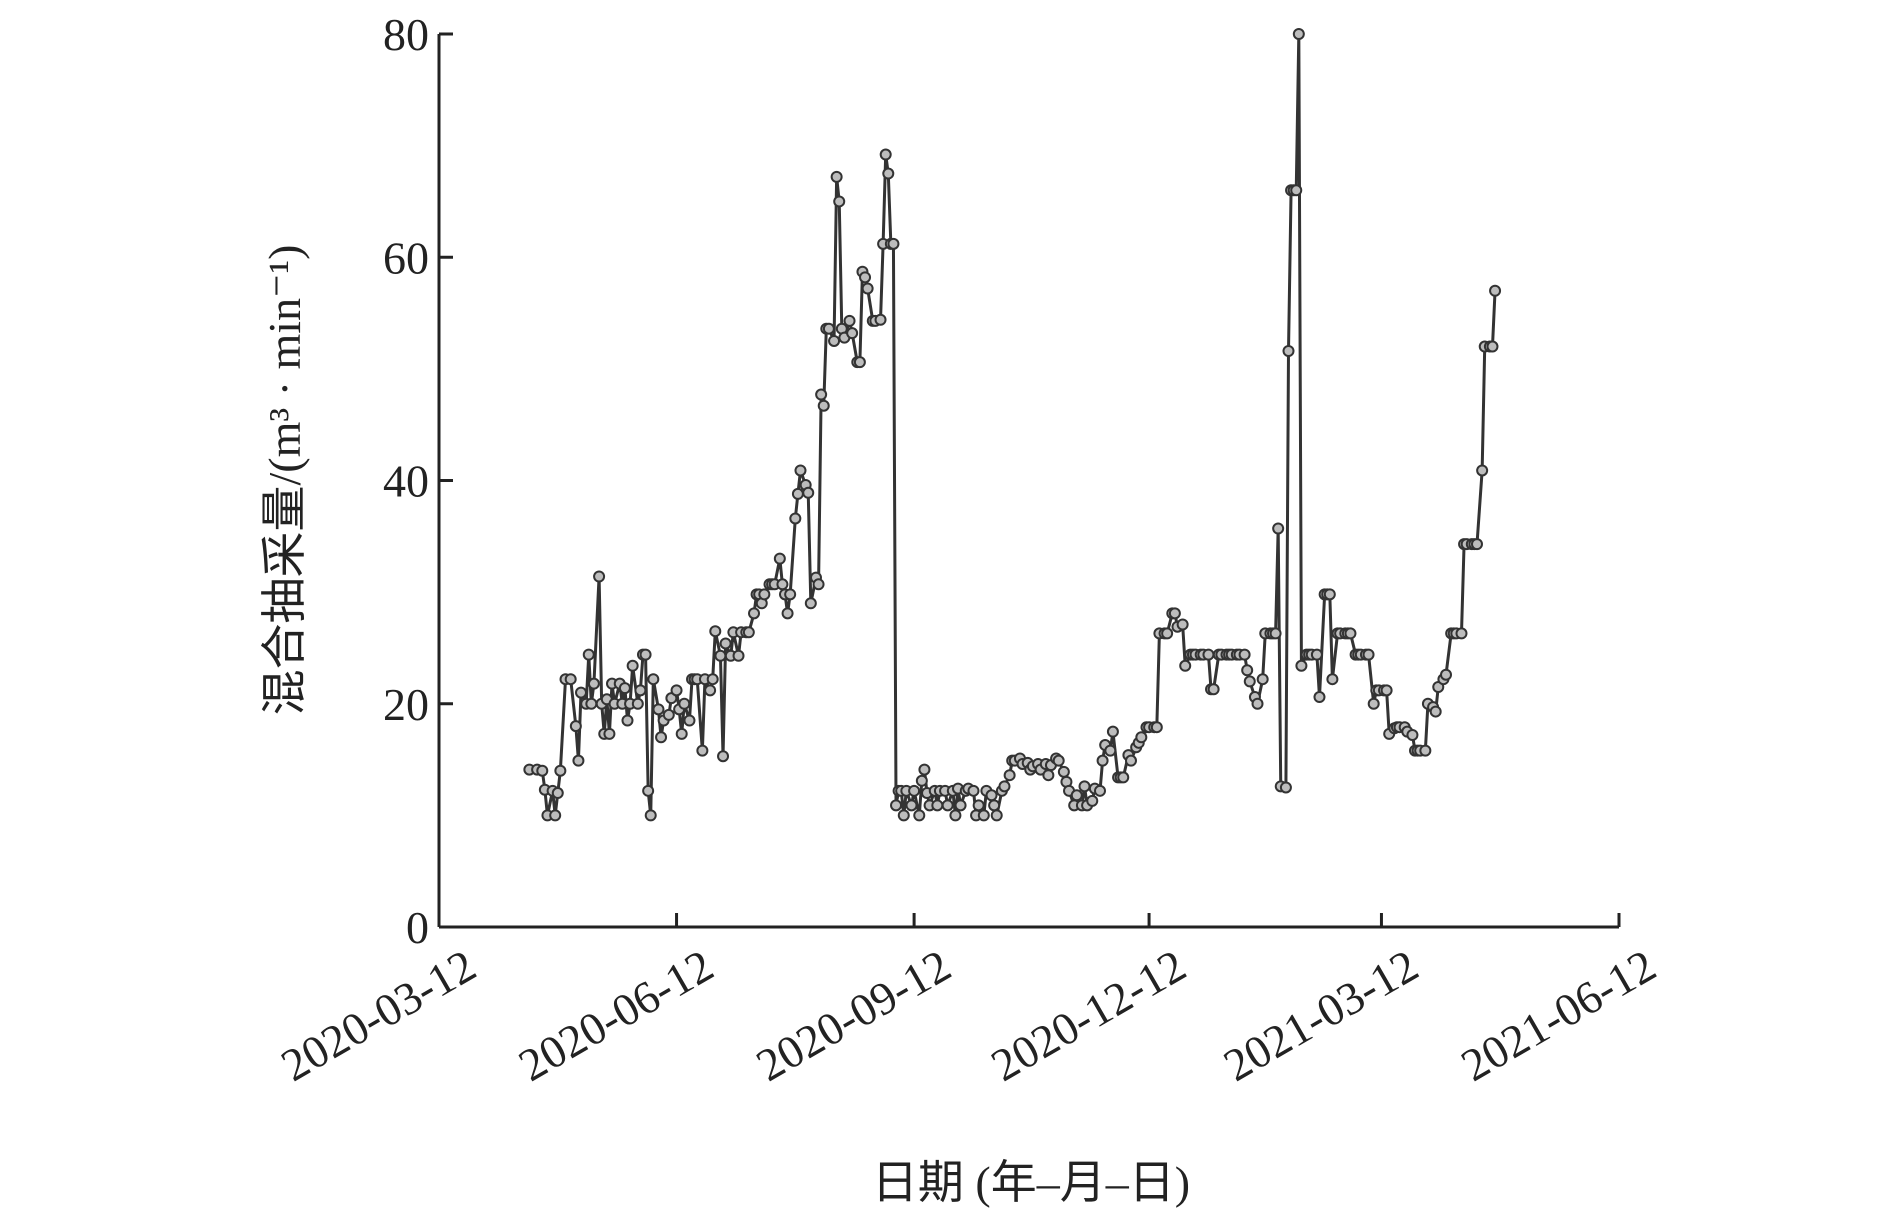 The image size is (1890, 1221). Describe the element at coordinates (417, 927) in the screenshot. I see `y-tick-label: 0` at that location.